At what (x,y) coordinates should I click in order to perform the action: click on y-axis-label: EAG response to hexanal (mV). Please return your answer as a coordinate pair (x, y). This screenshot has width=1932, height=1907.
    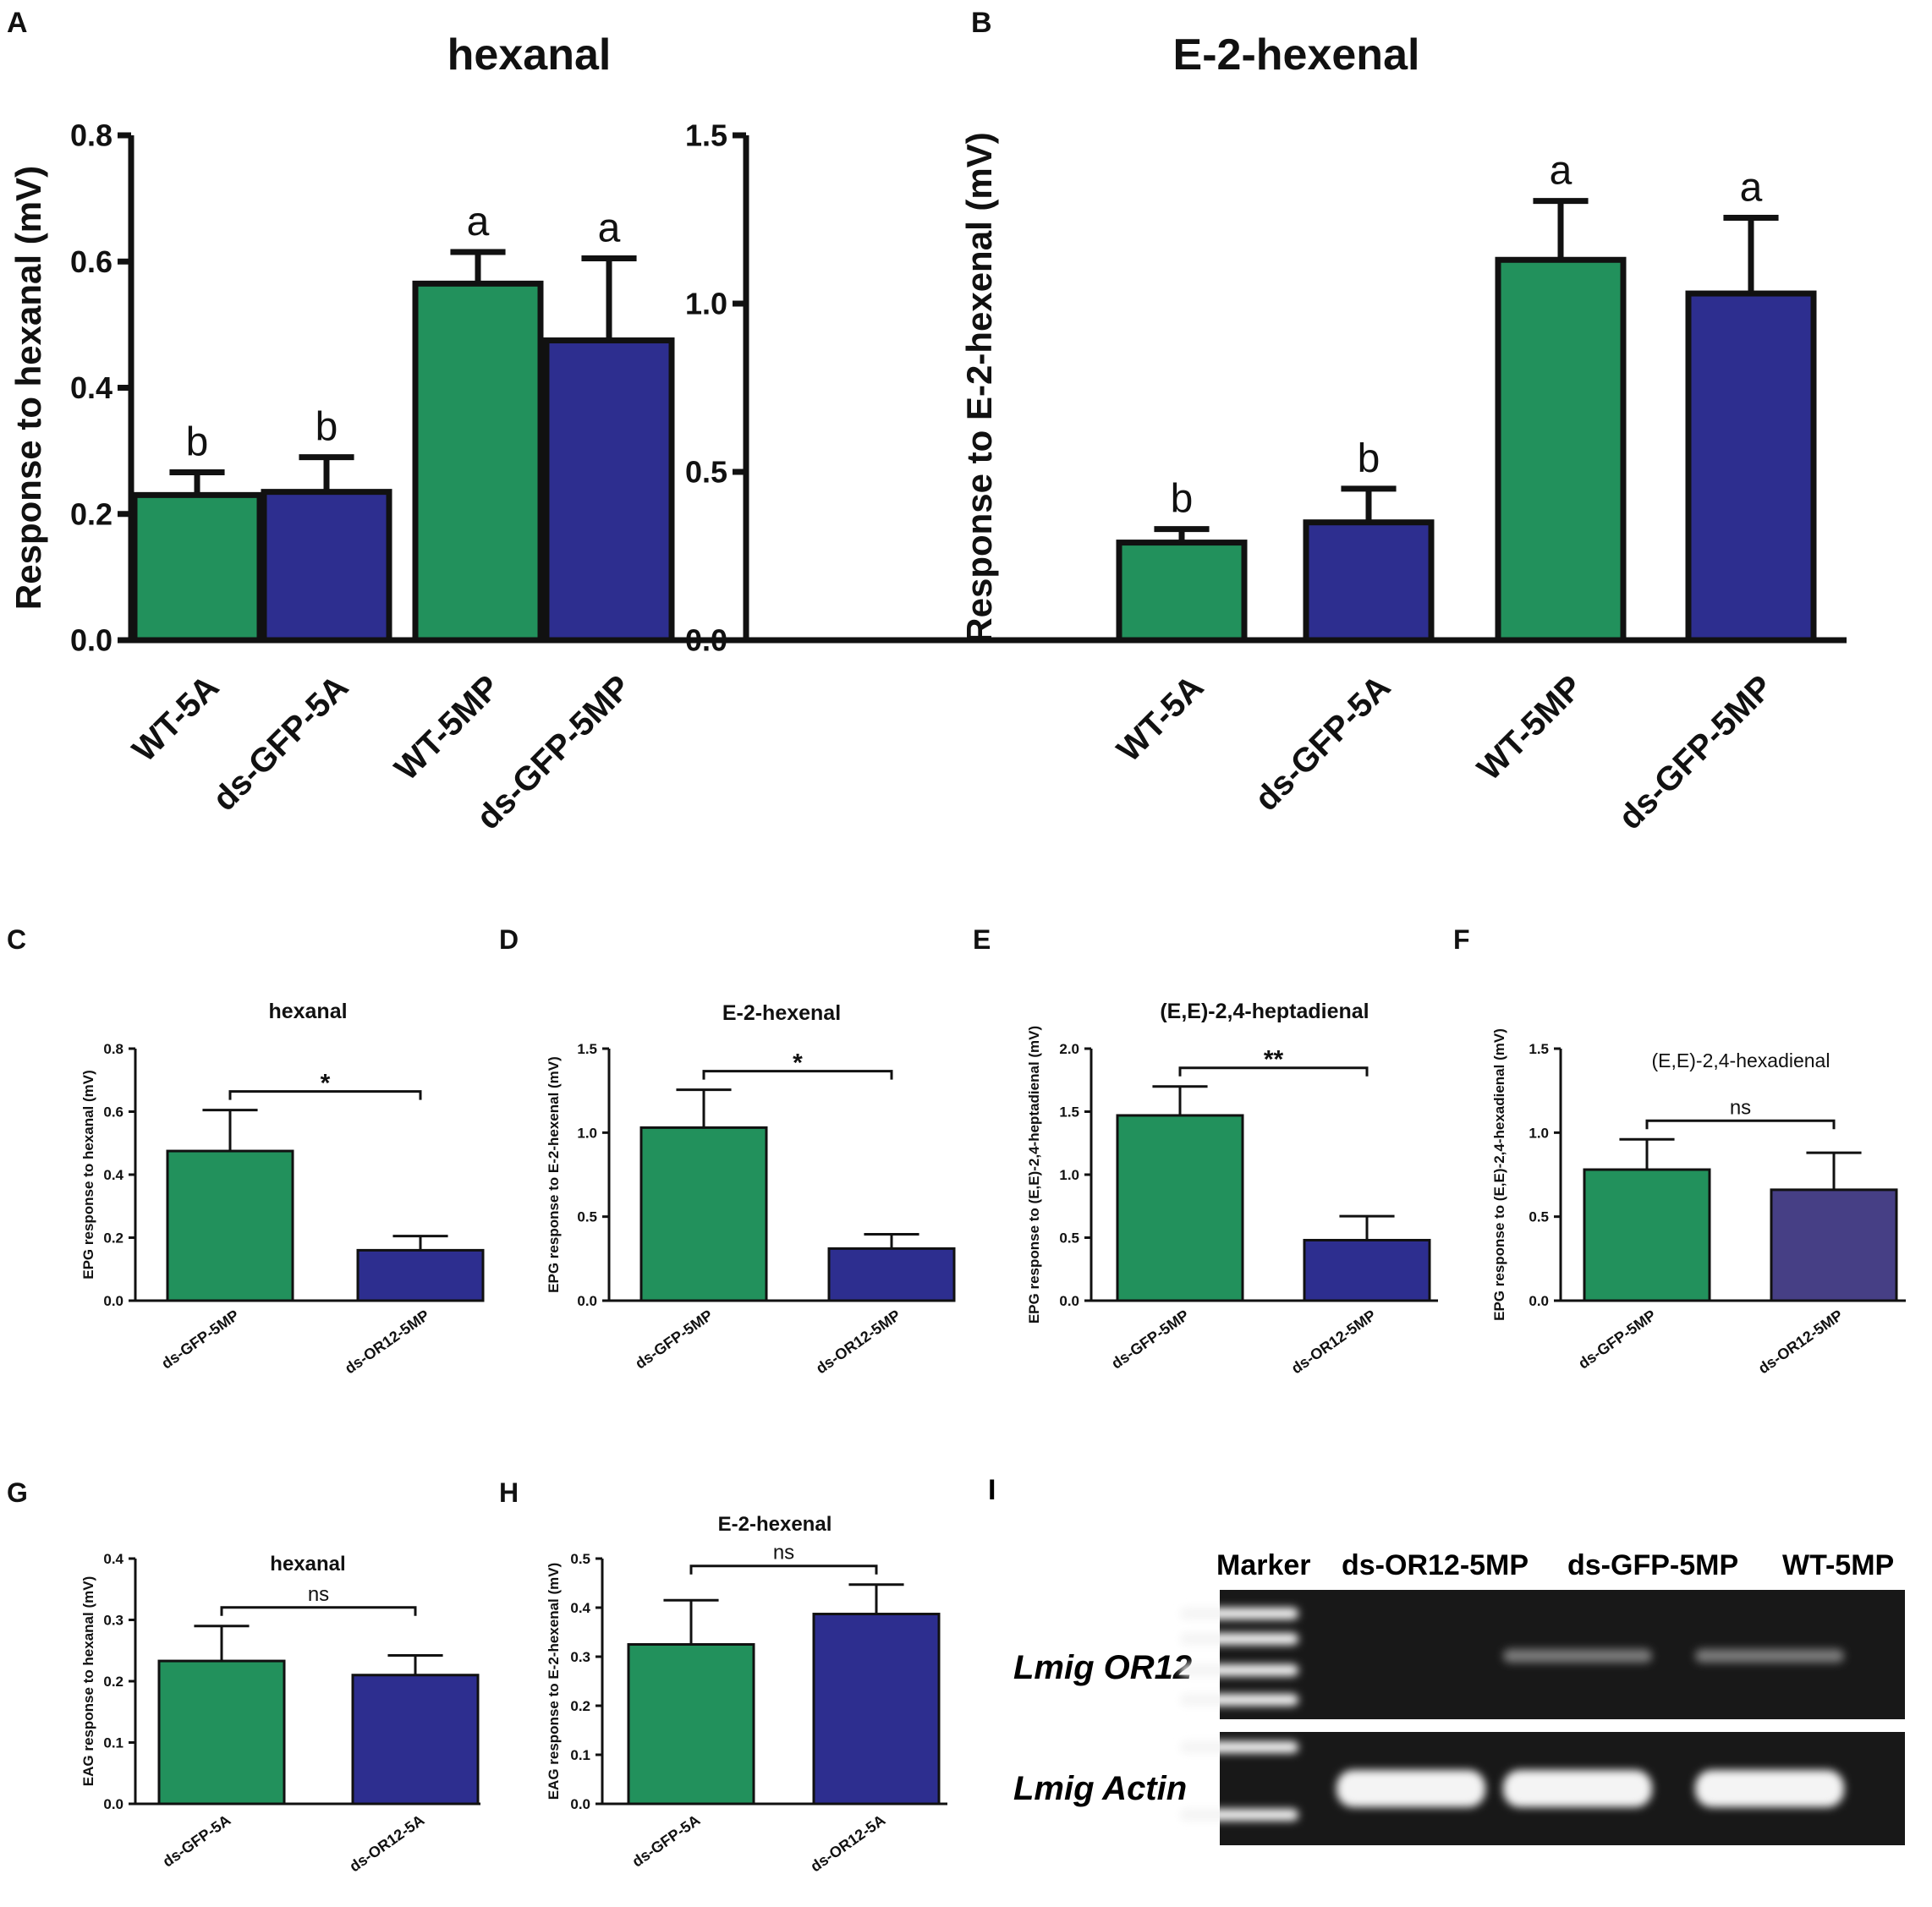
    Looking at the image, I should click on (88, 1681).